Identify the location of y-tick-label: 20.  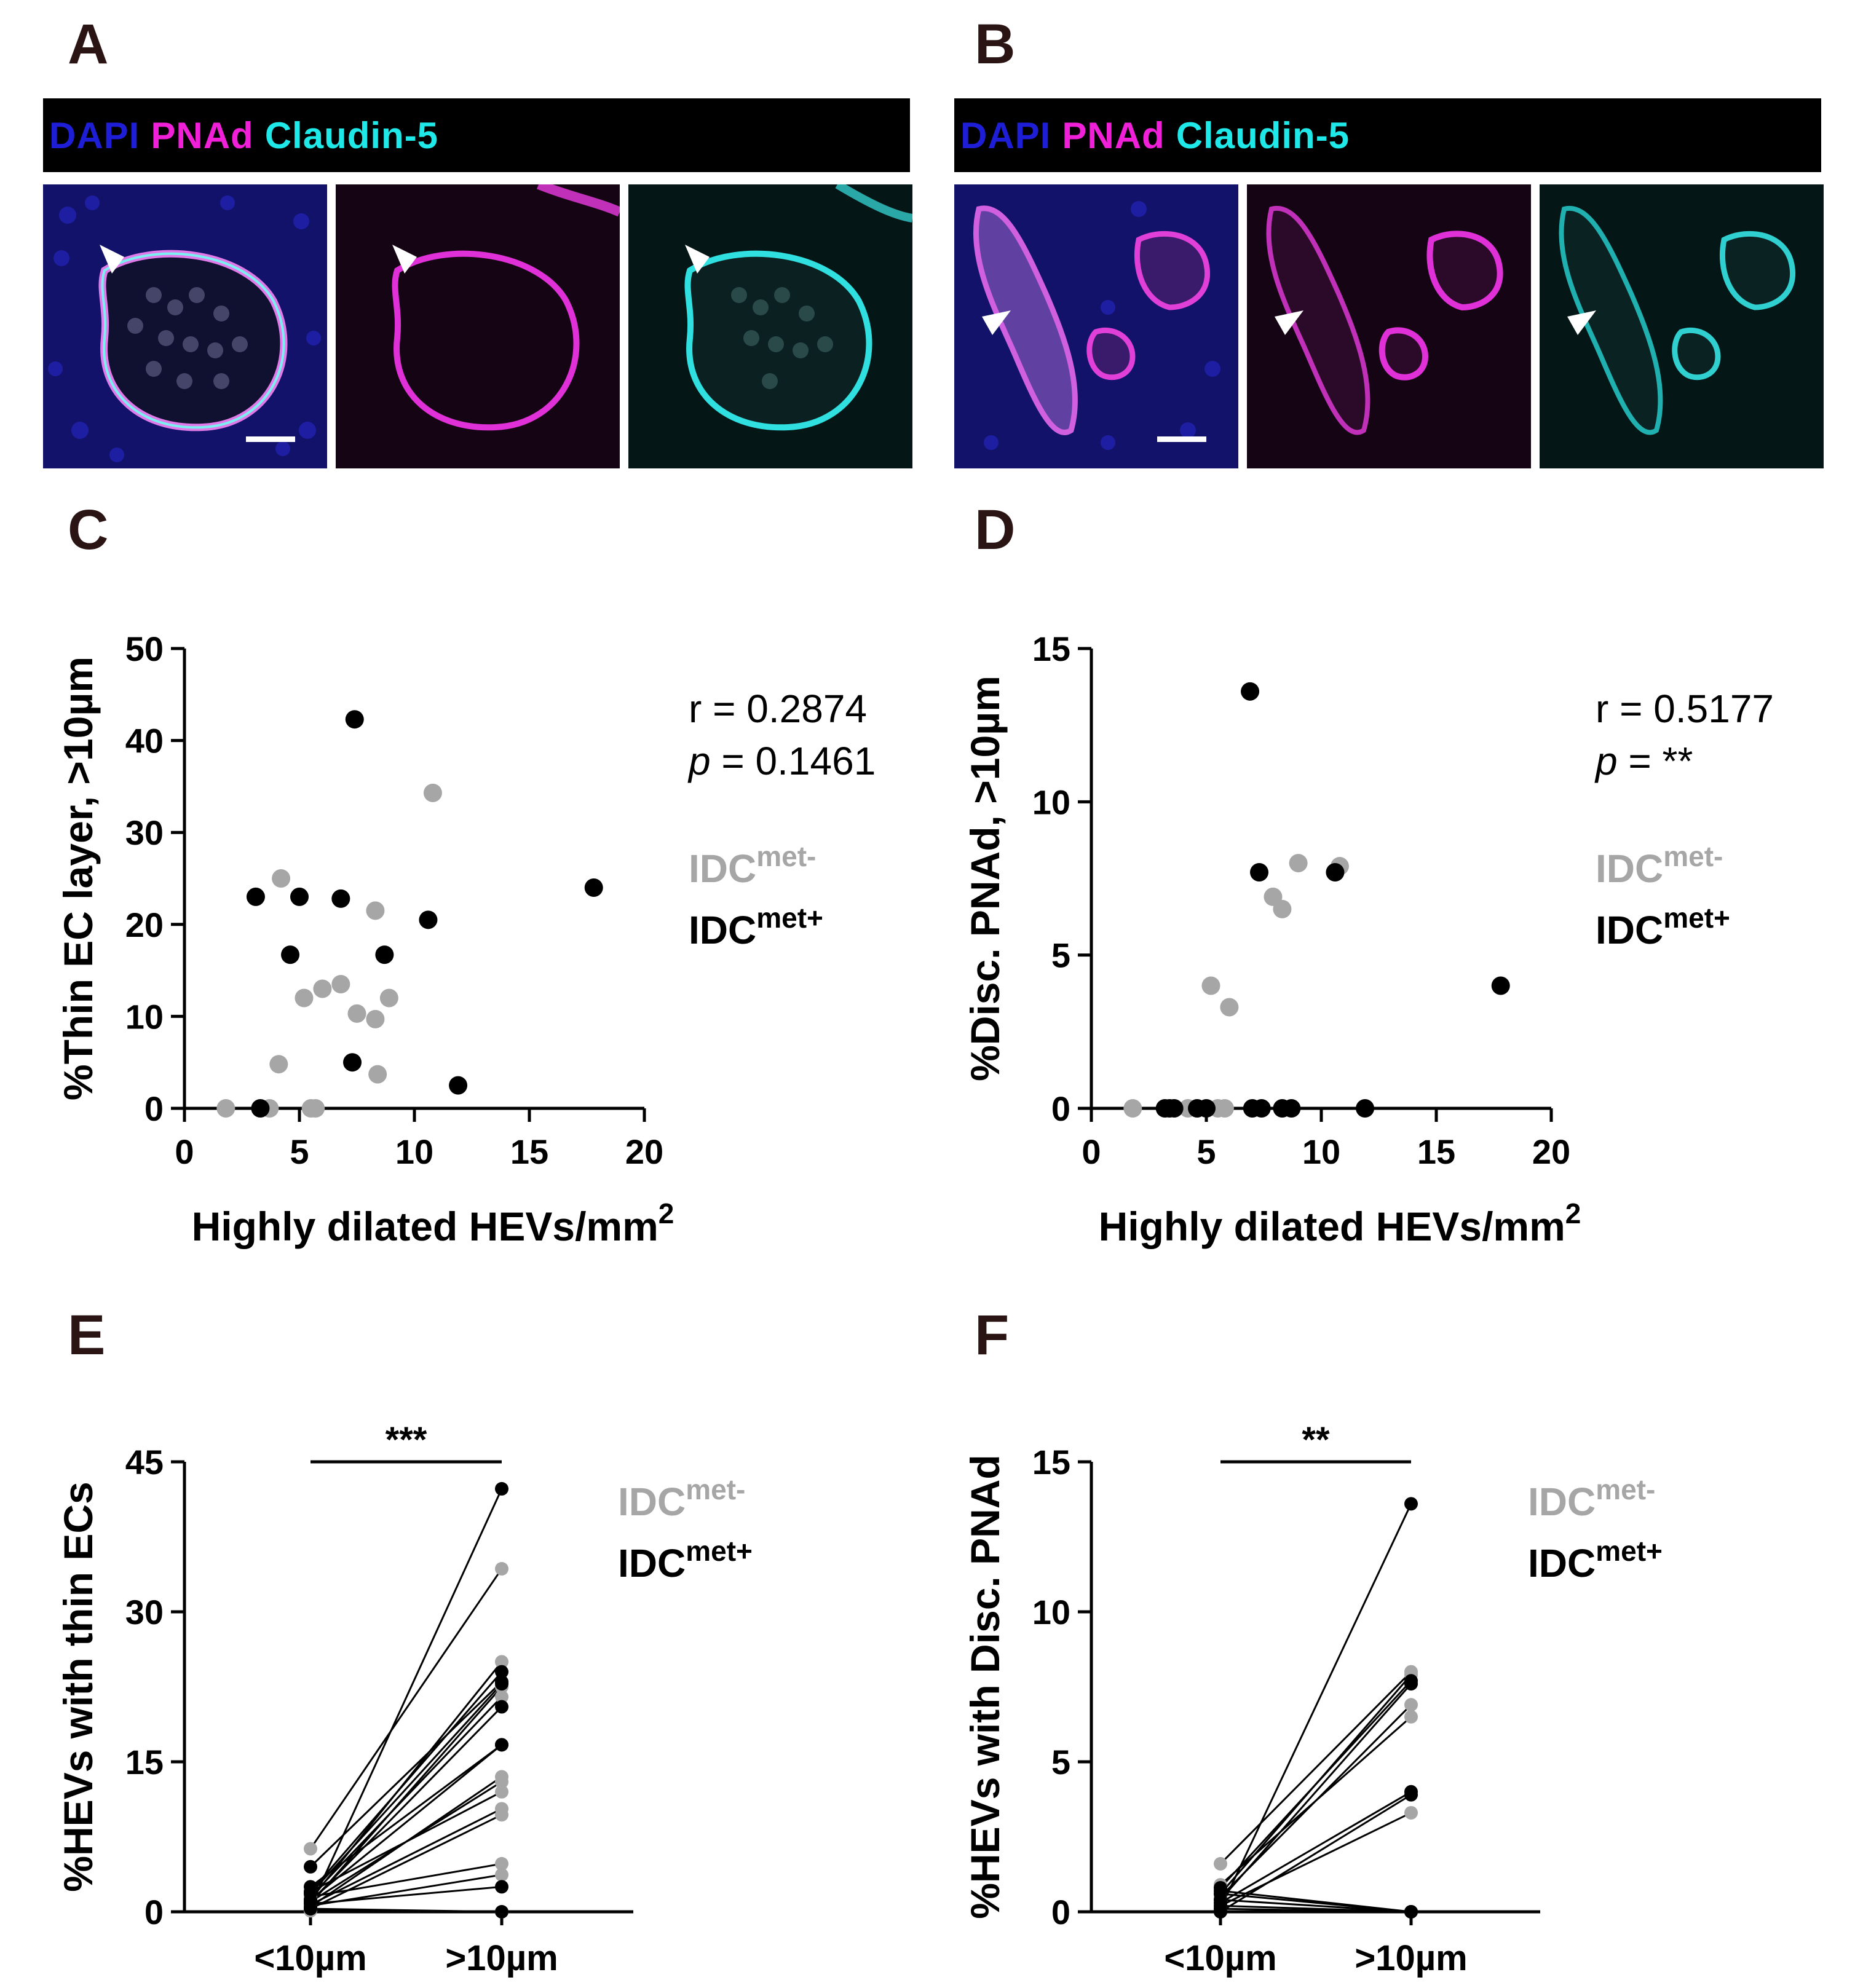
(144, 924).